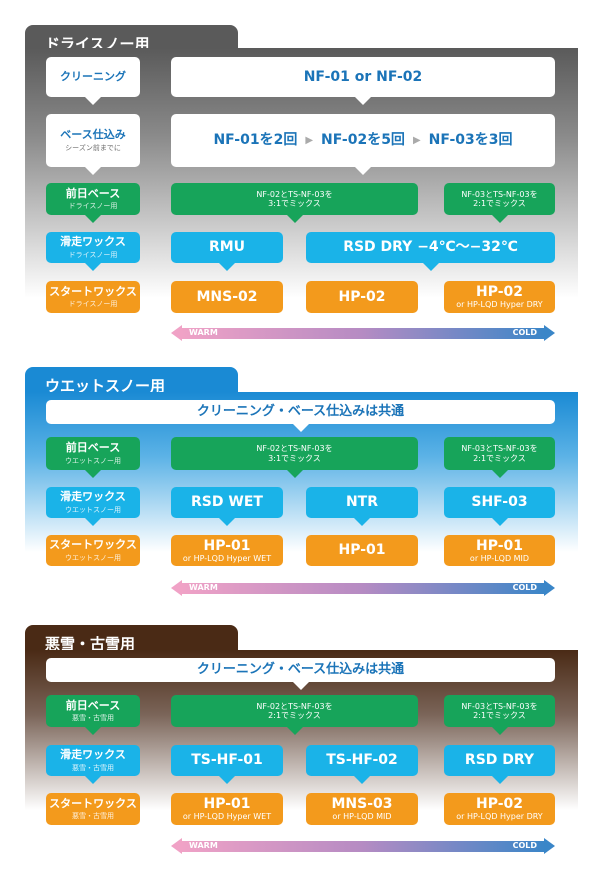  Describe the element at coordinates (294, 449) in the screenshot. I see `mix-line: NF-02とTS-NF-03を` at that location.